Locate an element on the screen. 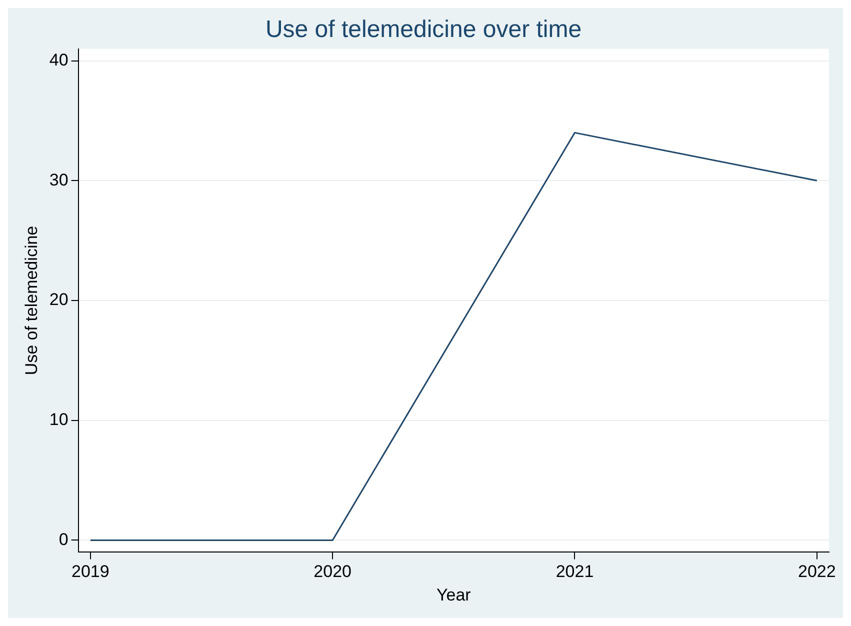  y-tick-label: 30 is located at coordinates (58, 180).